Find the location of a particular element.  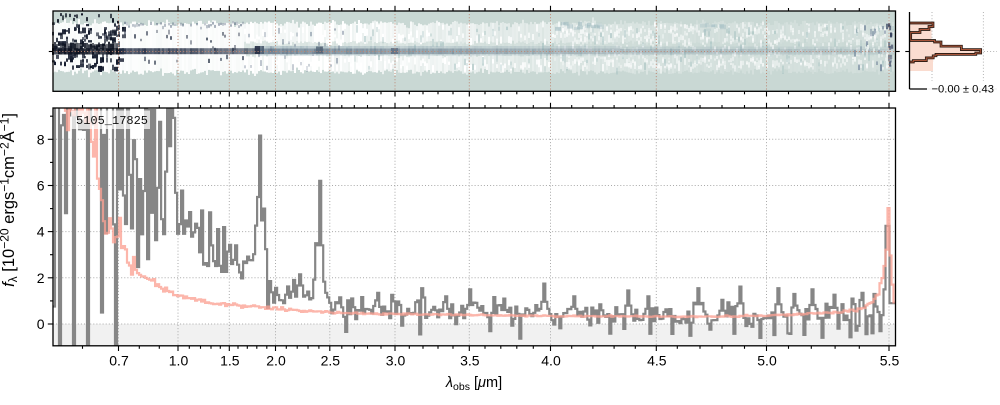

svg-text: 0 is located at coordinates (41, 324).